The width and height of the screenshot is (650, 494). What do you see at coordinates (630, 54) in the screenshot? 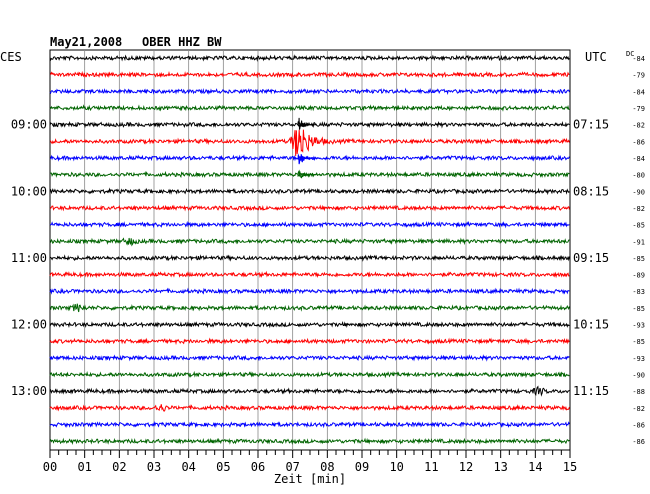
I see `dc-header-label: DC` at bounding box center [630, 54].